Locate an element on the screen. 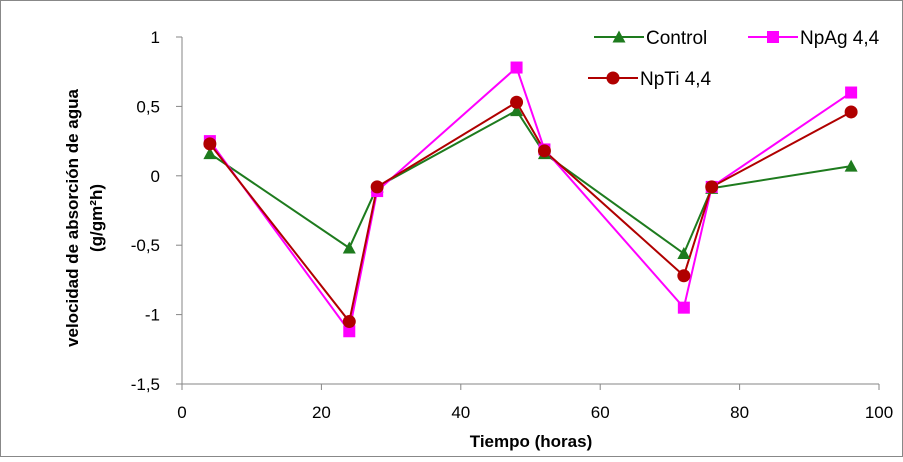 This screenshot has height=462, width=903. x-tick-label: 100 is located at coordinates (879, 412).